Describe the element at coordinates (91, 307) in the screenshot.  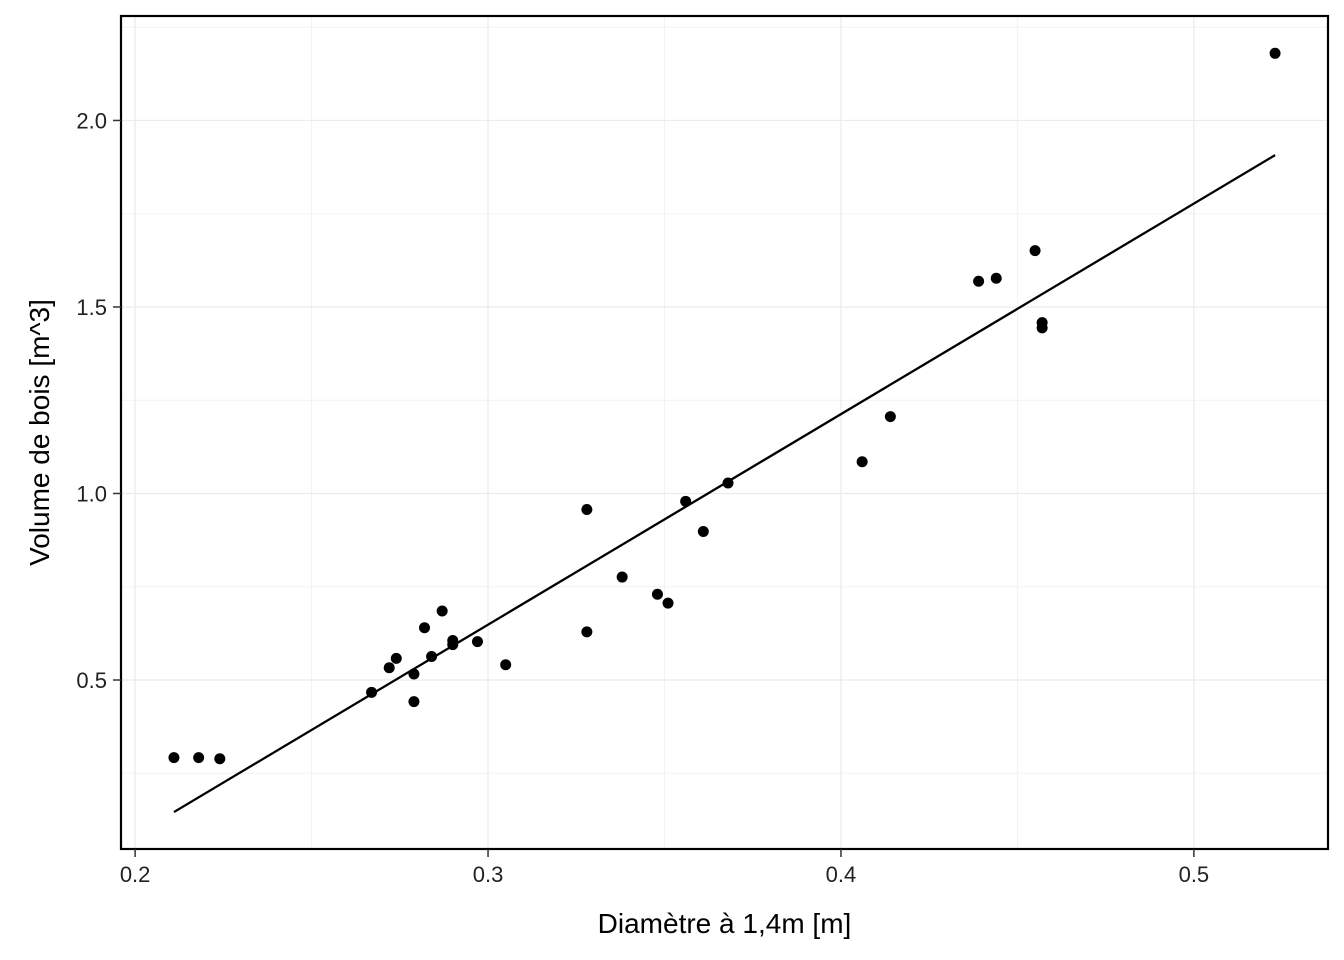
I see `y-tick-label: 1.5` at that location.